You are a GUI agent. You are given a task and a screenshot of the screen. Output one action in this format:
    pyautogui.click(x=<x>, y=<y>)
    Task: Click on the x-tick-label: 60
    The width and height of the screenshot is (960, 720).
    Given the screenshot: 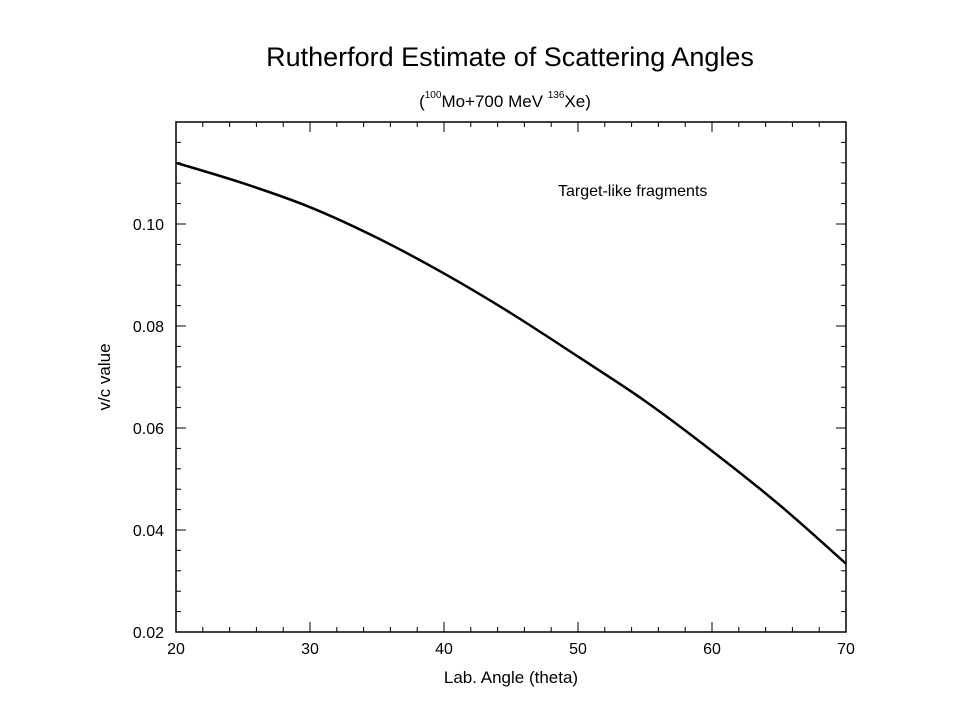 What is the action you would take?
    pyautogui.click(x=712, y=649)
    